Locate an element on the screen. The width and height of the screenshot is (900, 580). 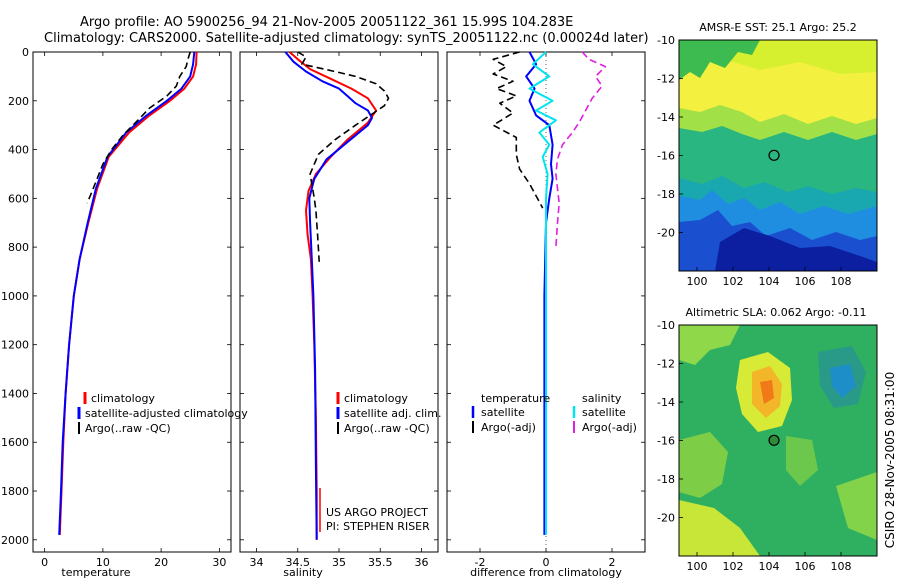
x-axis-label: temperature is located at coordinates (95, 572).